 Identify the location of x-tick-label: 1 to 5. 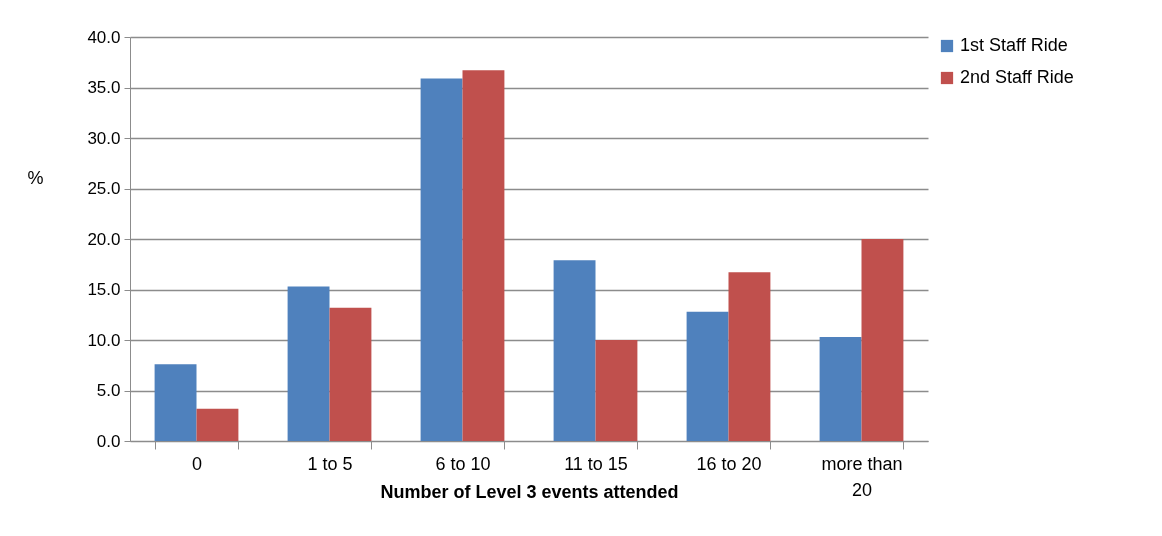
(330, 463).